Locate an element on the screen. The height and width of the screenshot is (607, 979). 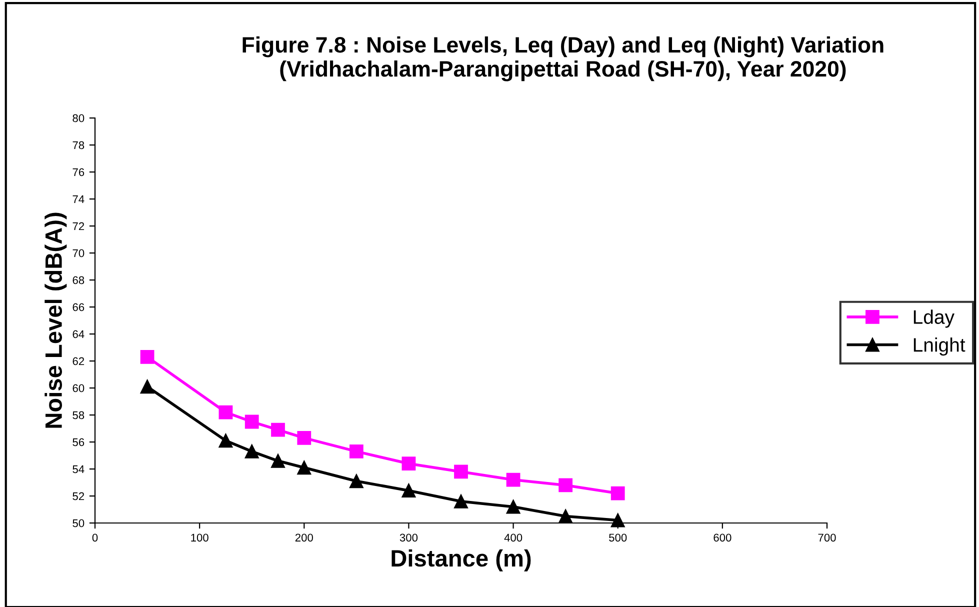
x-tick-label: 200 is located at coordinates (304, 538).